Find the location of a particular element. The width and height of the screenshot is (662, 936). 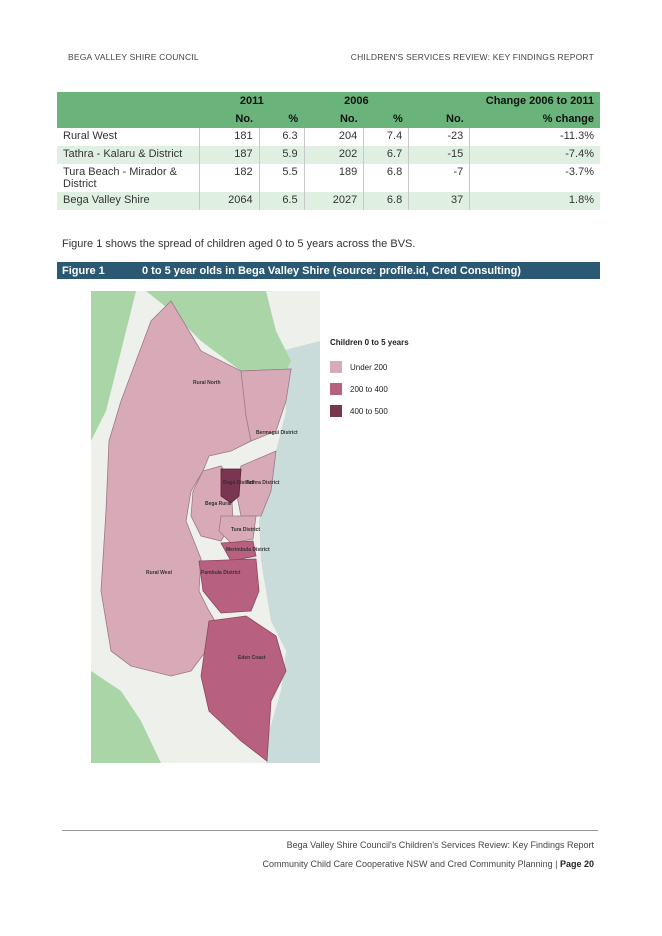

value-cell: -11.3% is located at coordinates (576, 136).